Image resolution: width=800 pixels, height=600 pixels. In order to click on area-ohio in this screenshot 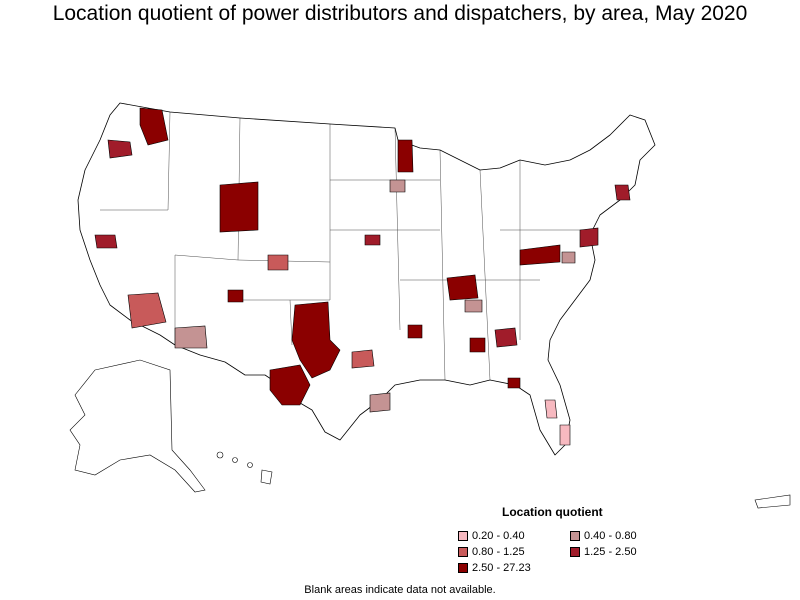, I will do `click(540, 255)`.